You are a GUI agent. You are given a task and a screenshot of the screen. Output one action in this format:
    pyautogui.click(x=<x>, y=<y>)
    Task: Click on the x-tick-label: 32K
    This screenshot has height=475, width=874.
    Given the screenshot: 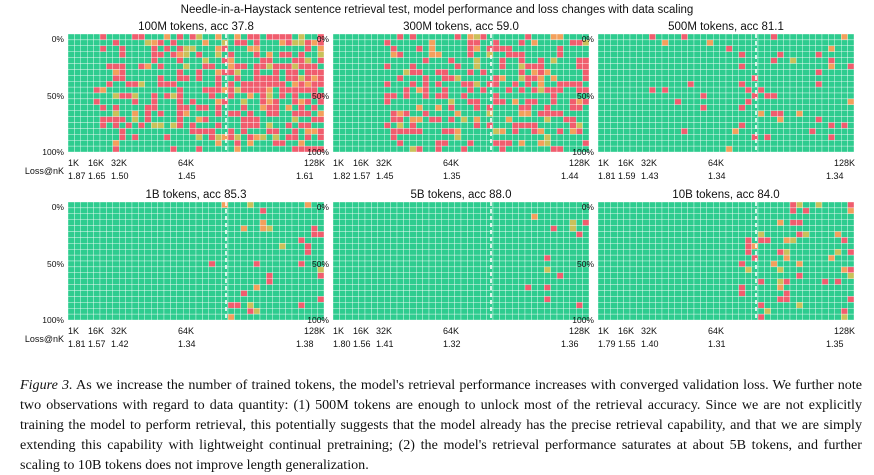 What is the action you would take?
    pyautogui.click(x=119, y=331)
    